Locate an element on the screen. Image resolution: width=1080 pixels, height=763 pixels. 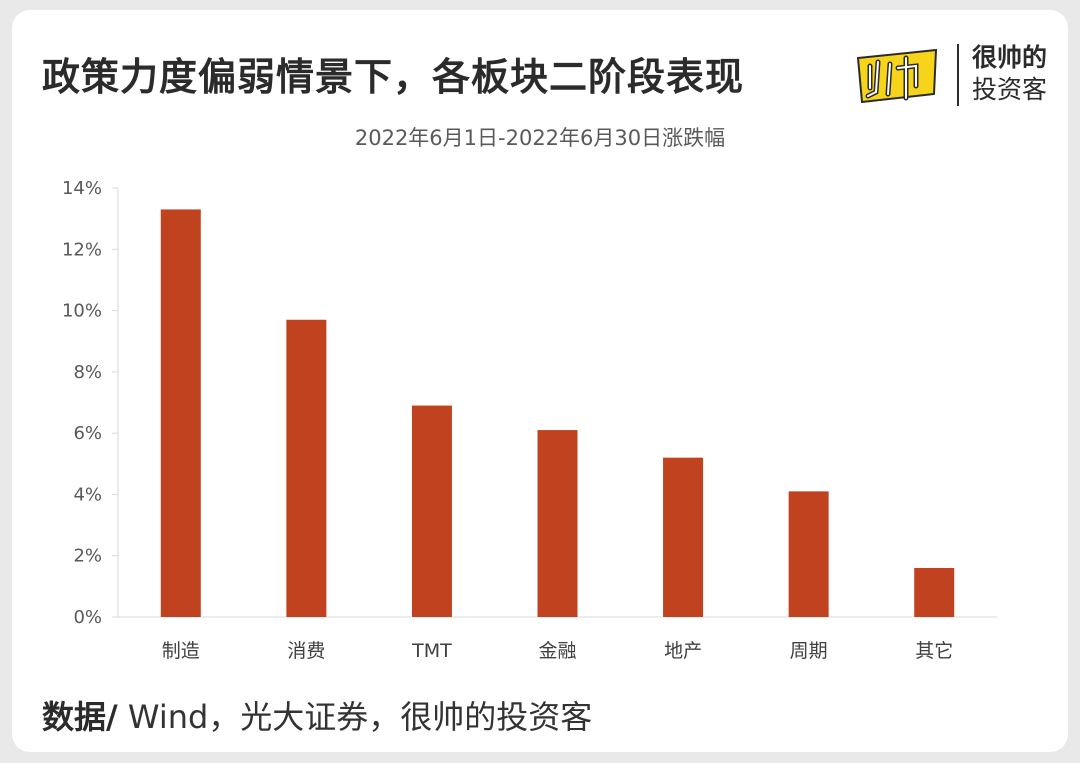
x-tick-label: 金融 is located at coordinates (557, 651).